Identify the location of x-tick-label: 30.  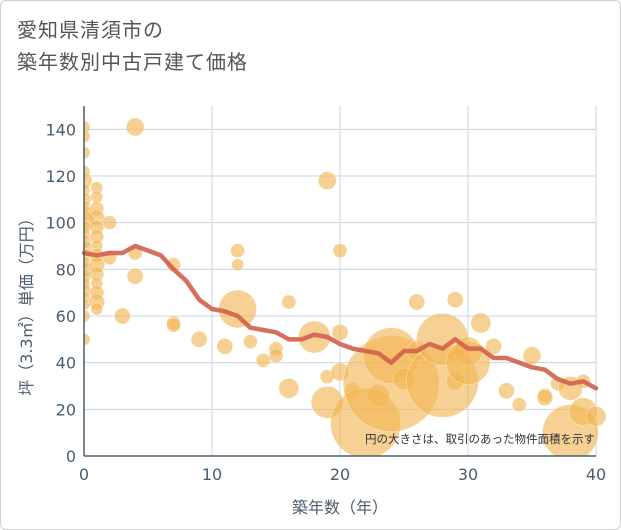
(468, 474).